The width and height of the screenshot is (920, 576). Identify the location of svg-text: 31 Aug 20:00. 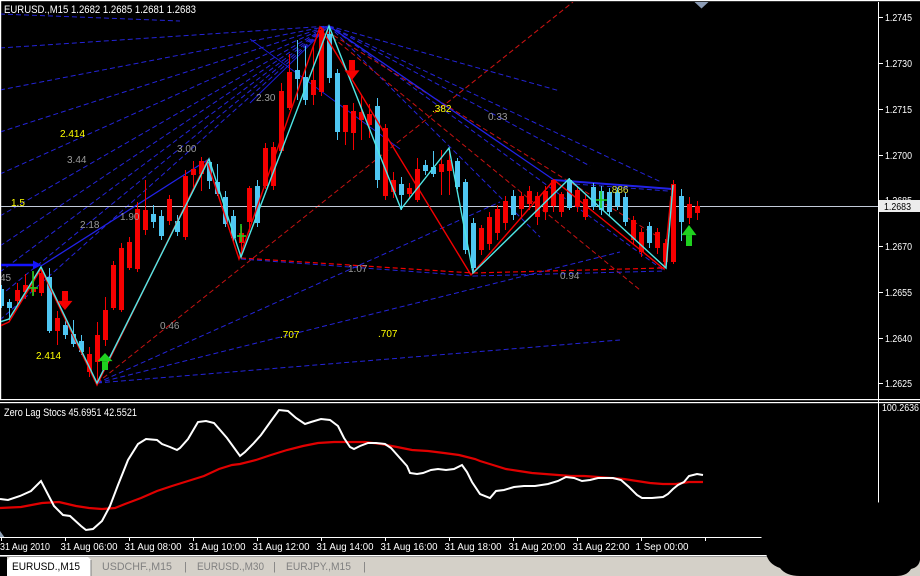
(537, 547).